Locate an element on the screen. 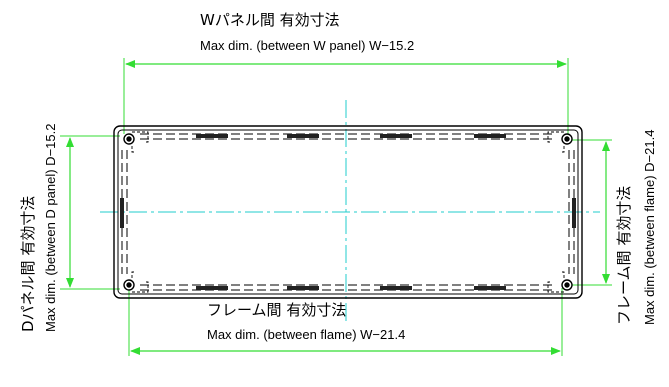  top-label-en: Max dim. (between W panel) W−15.2 is located at coordinates (307, 45).